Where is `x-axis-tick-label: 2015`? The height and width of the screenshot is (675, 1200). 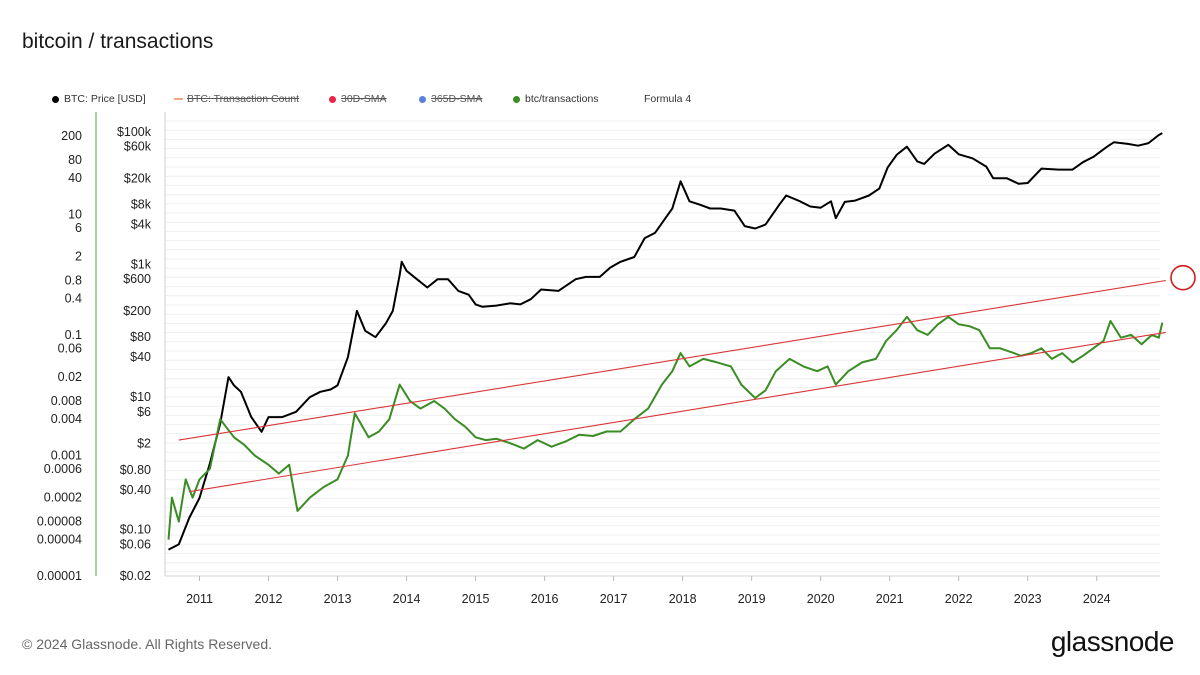
x-axis-tick-label: 2015 is located at coordinates (476, 599).